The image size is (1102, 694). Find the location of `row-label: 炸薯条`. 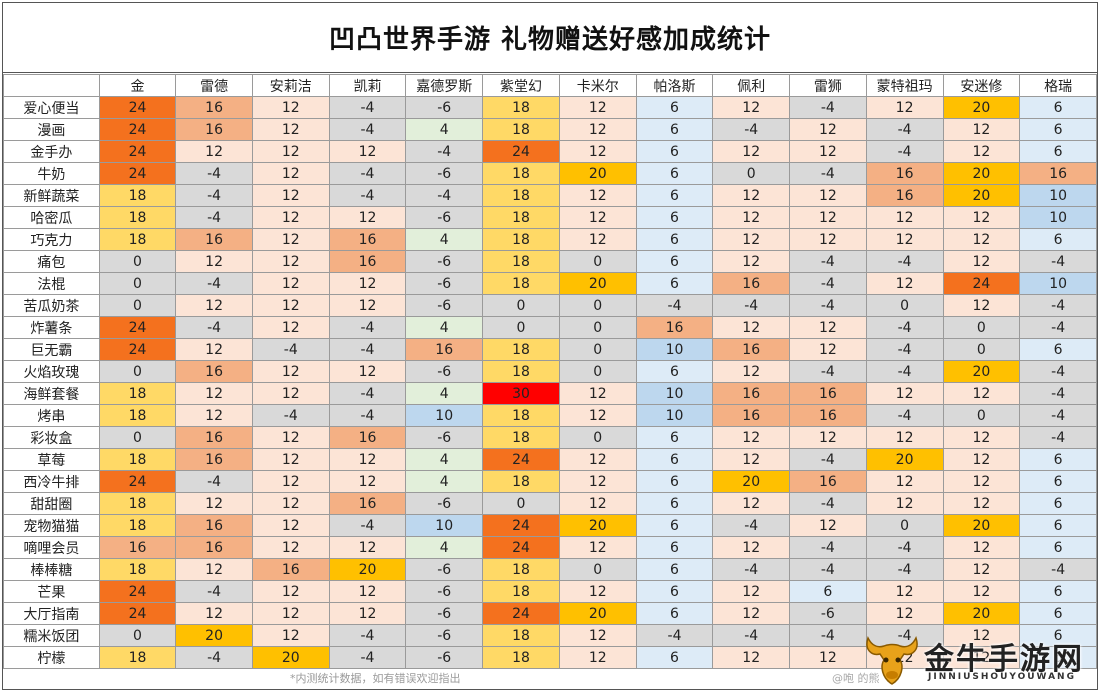

row-label: 炸薯条 is located at coordinates (51, 327).